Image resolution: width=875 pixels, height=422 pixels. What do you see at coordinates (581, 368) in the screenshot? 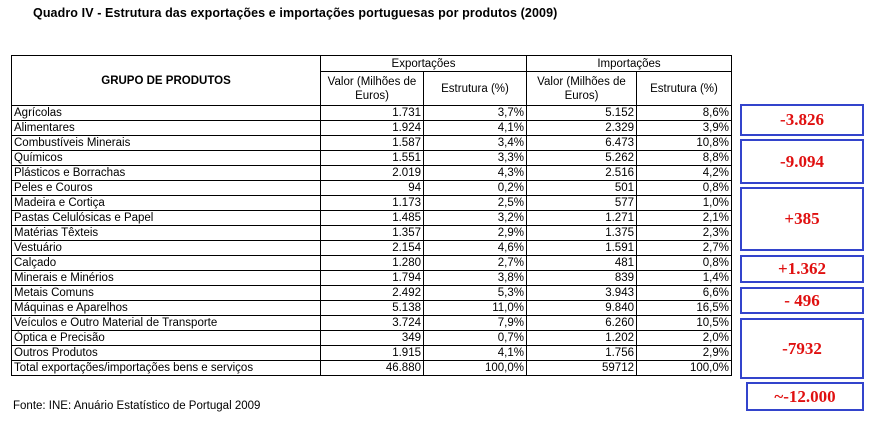
I see `total-imports-value: 59712` at bounding box center [581, 368].